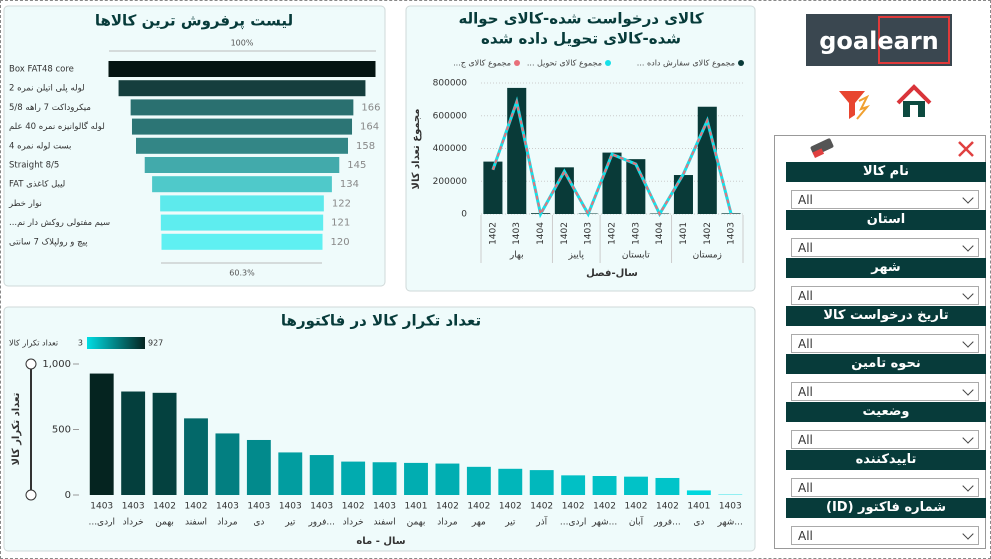 This screenshot has height=559, width=991. What do you see at coordinates (25, 204) in the screenshot?
I see `category-label: نوار خطر` at bounding box center [25, 204].